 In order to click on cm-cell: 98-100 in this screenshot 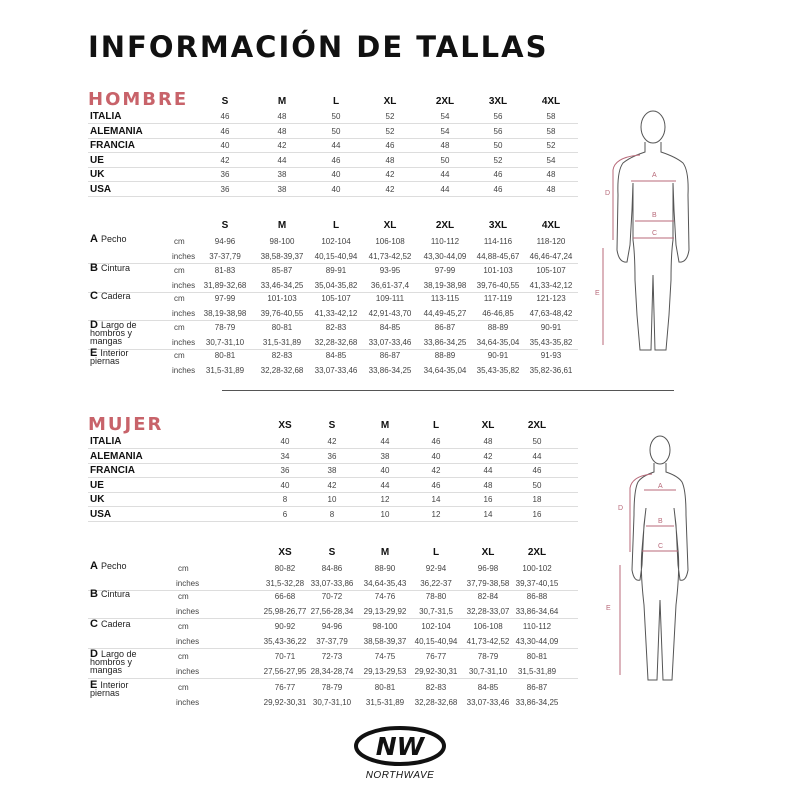, I will do `click(282, 241)`.